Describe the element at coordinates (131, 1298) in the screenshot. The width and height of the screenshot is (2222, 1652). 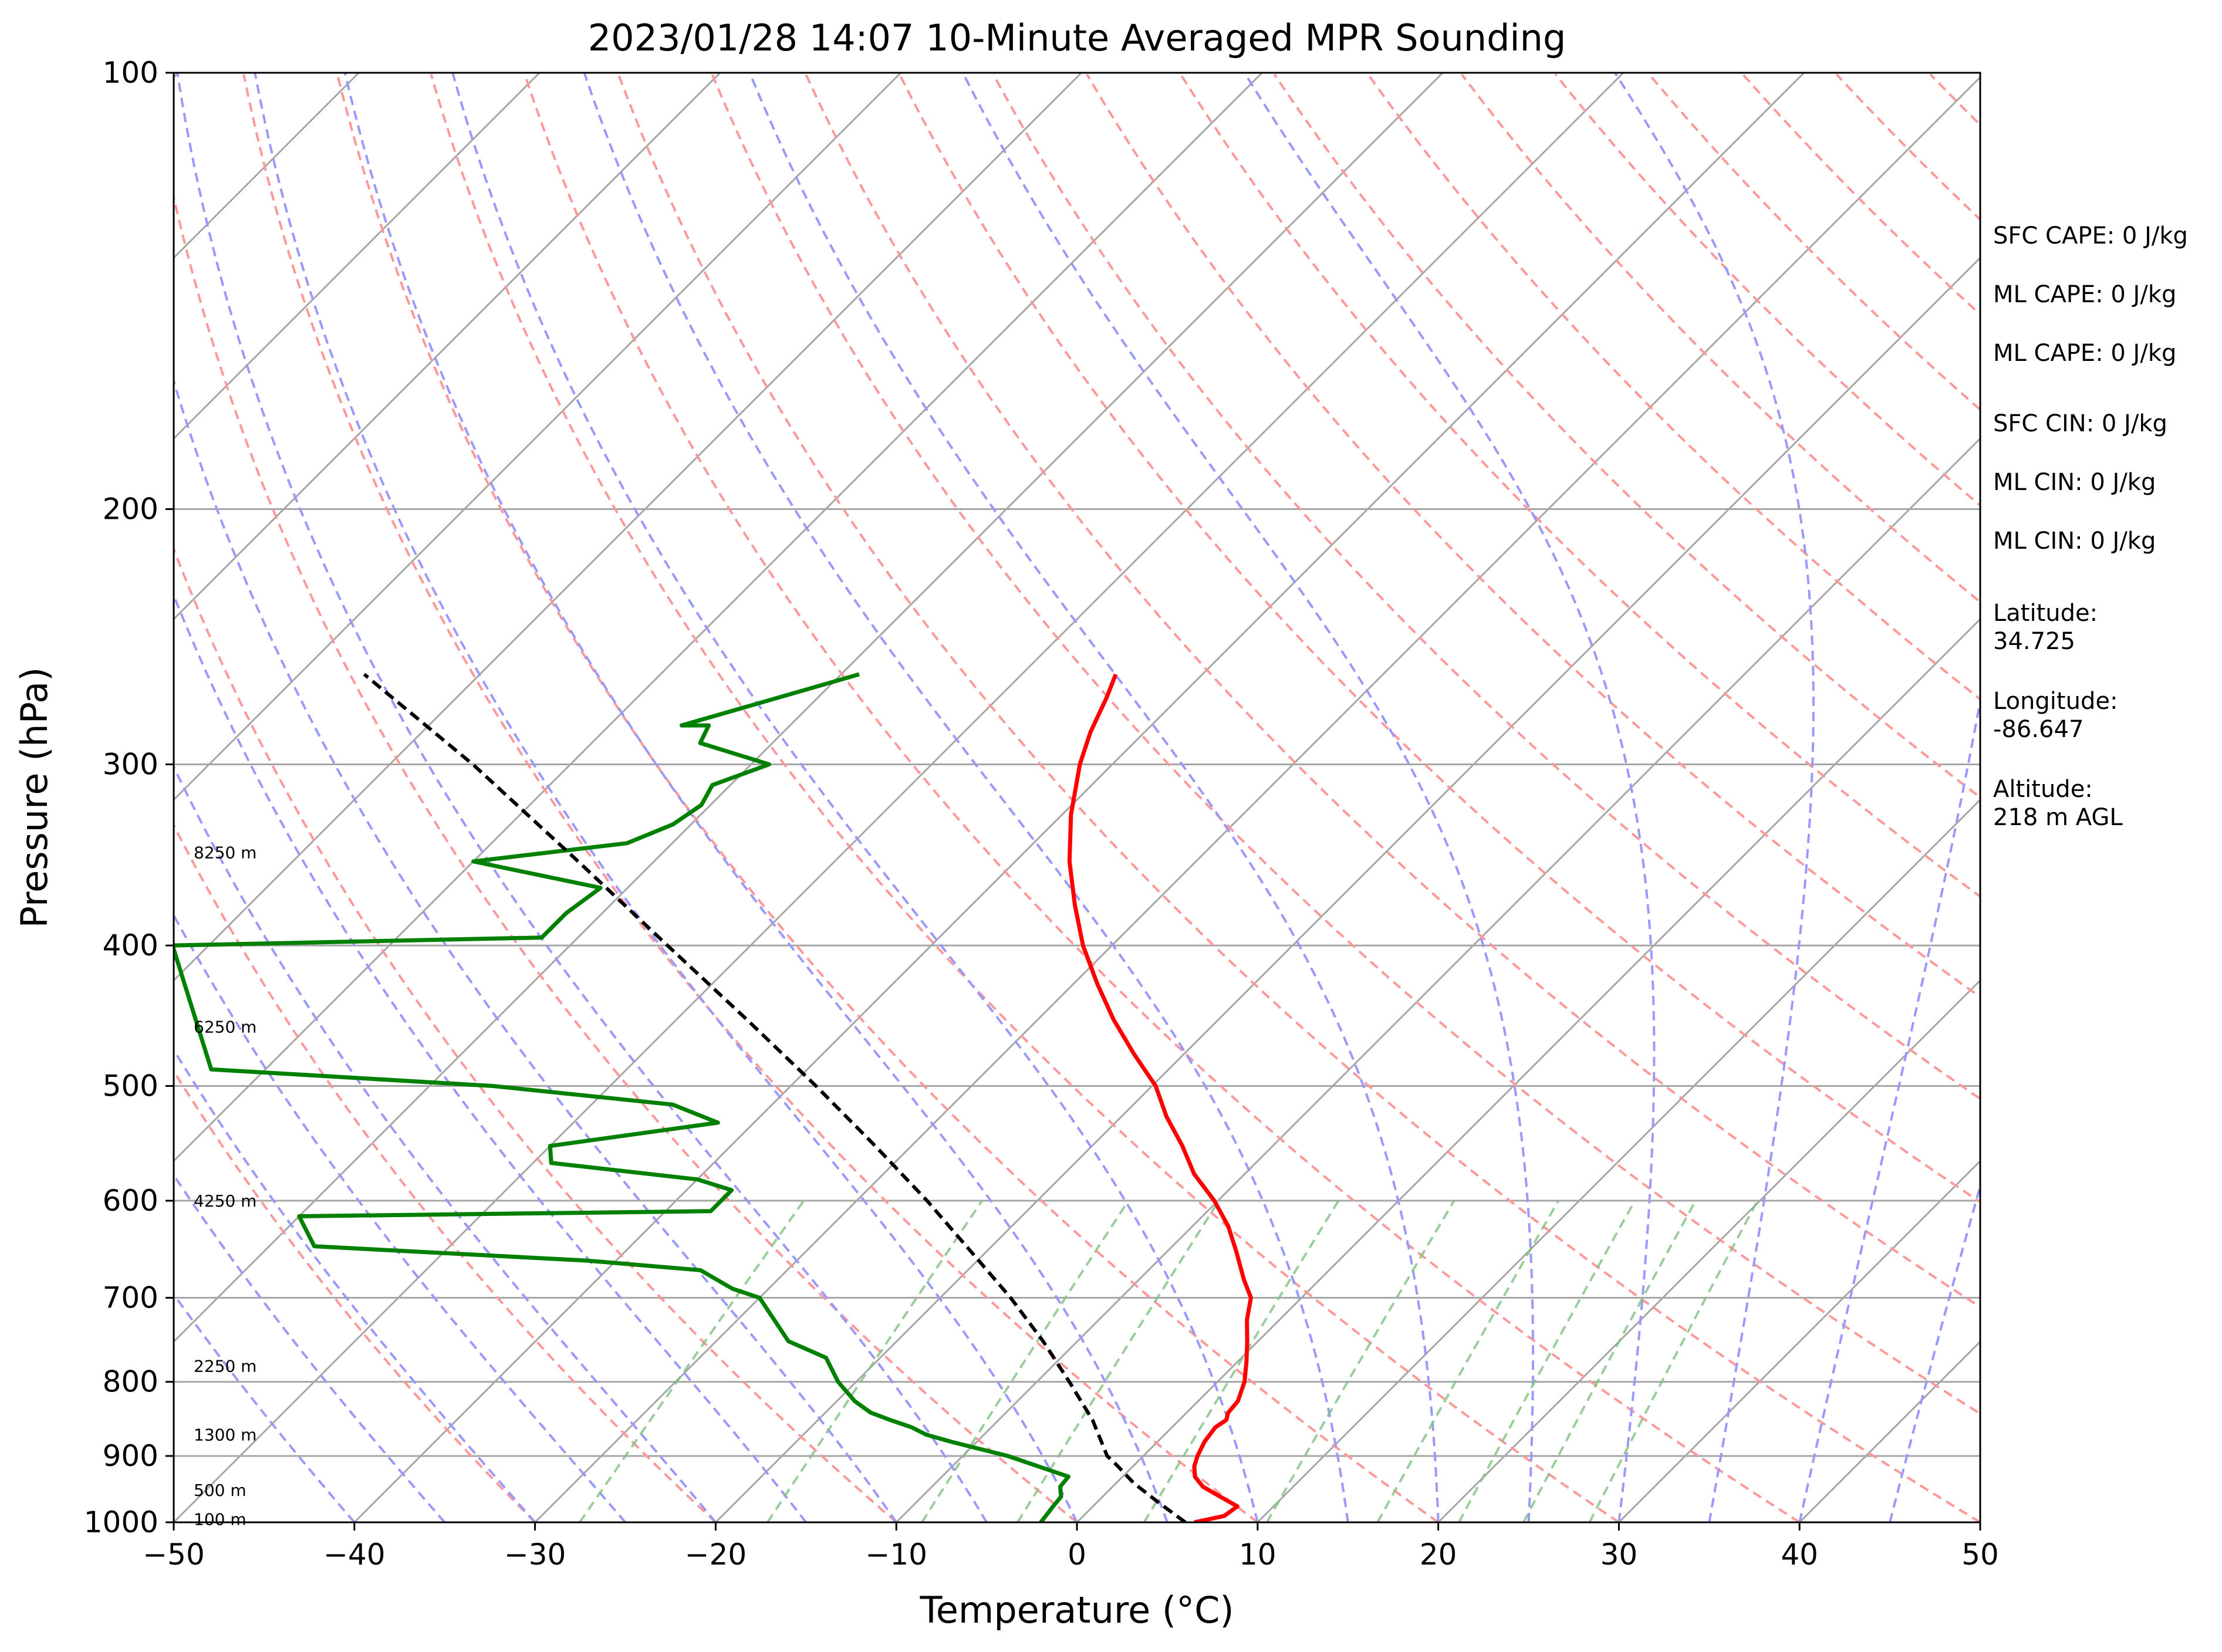
I see `y-tick-label: 700` at that location.